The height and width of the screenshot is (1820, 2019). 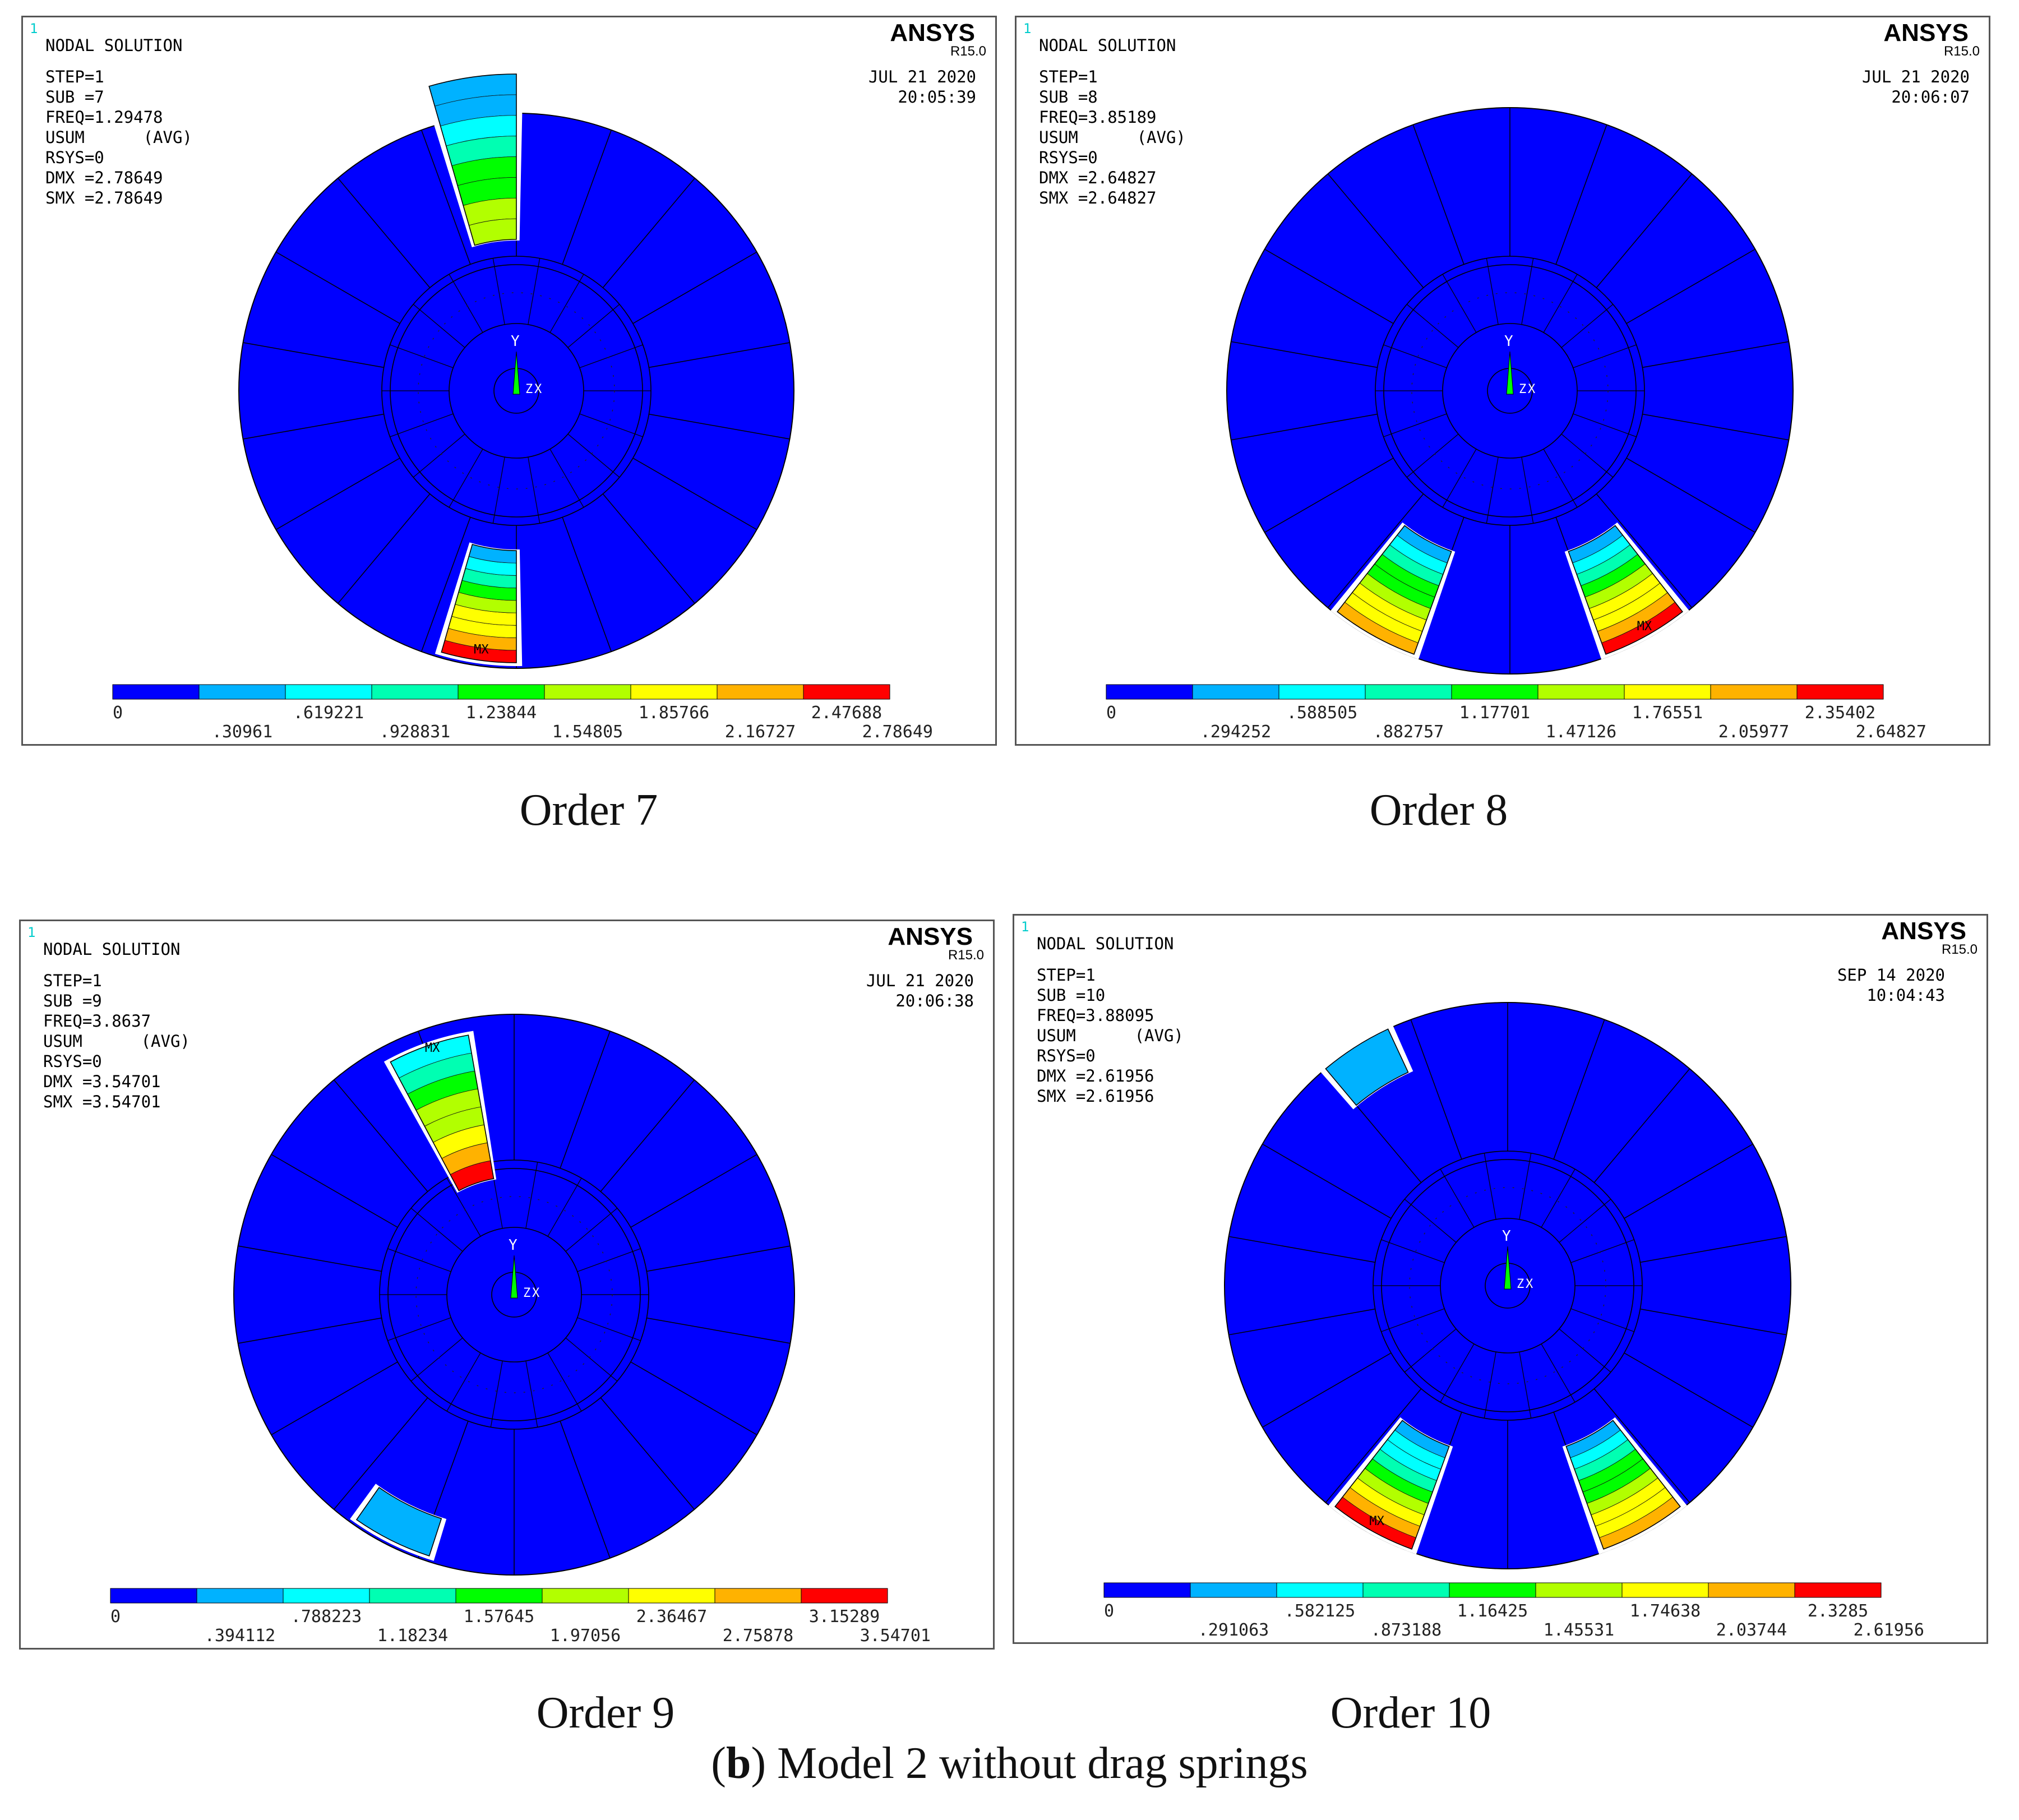 I want to click on axis-triad-y, so click(x=1508, y=1268).